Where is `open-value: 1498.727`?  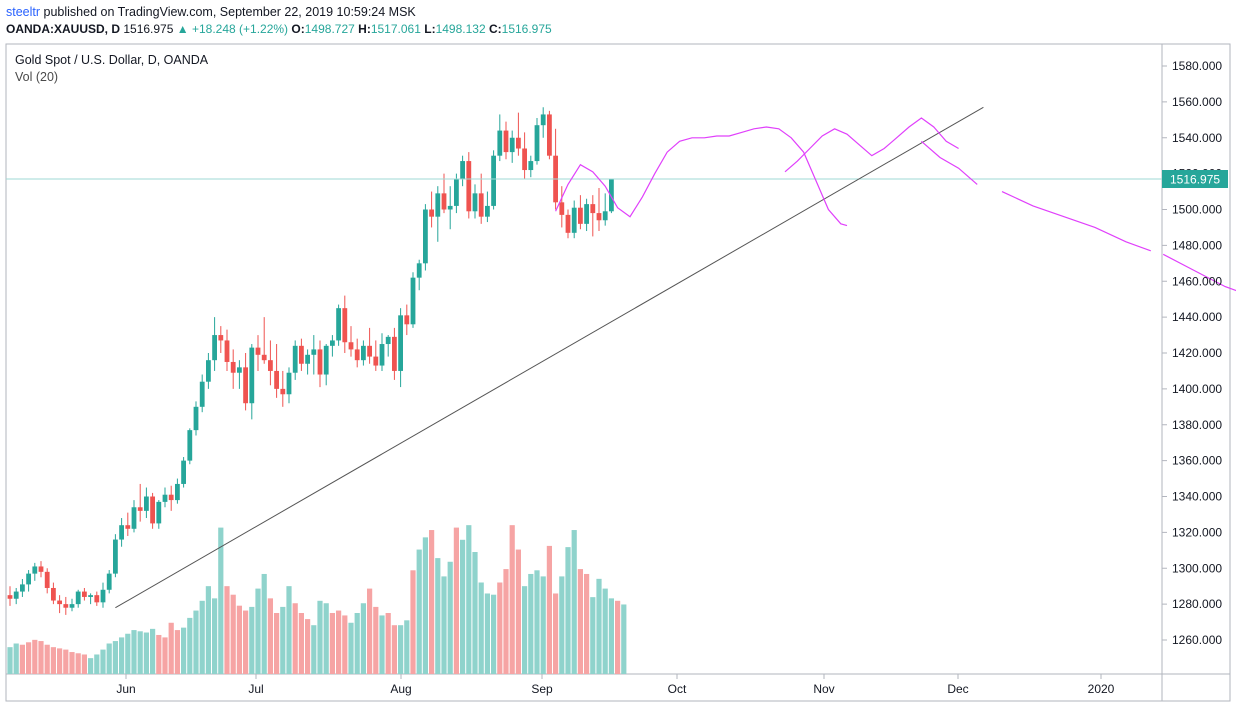
open-value: 1498.727 is located at coordinates (329, 29).